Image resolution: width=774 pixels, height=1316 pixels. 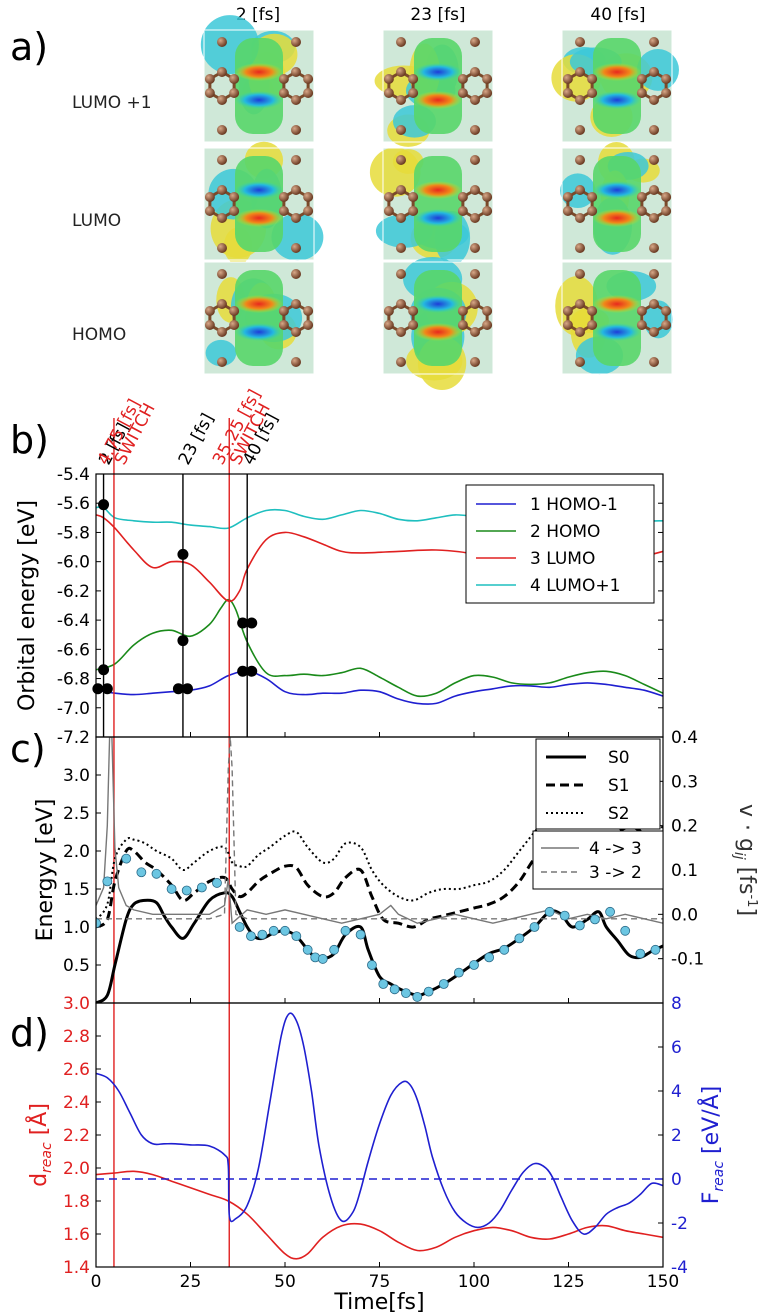 What do you see at coordinates (617, 15) in the screenshot?
I see `time-column-header: 40 [fs]` at bounding box center [617, 15].